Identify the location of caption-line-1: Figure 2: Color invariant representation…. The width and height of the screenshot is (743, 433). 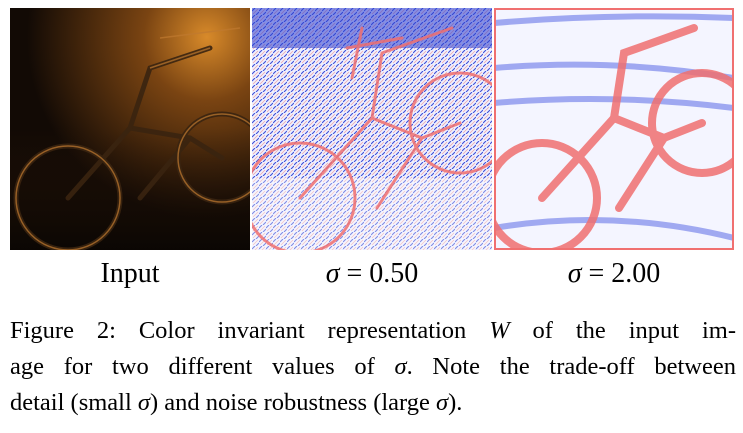
(373, 331).